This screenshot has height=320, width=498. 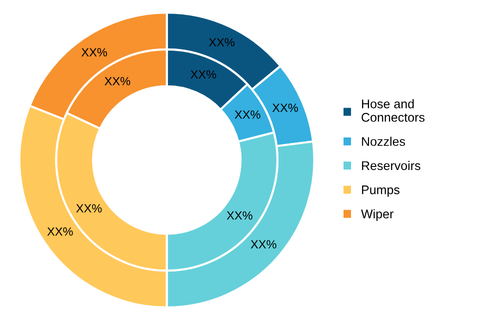 What do you see at coordinates (381, 191) in the screenshot?
I see `legend-label: Pumps` at bounding box center [381, 191].